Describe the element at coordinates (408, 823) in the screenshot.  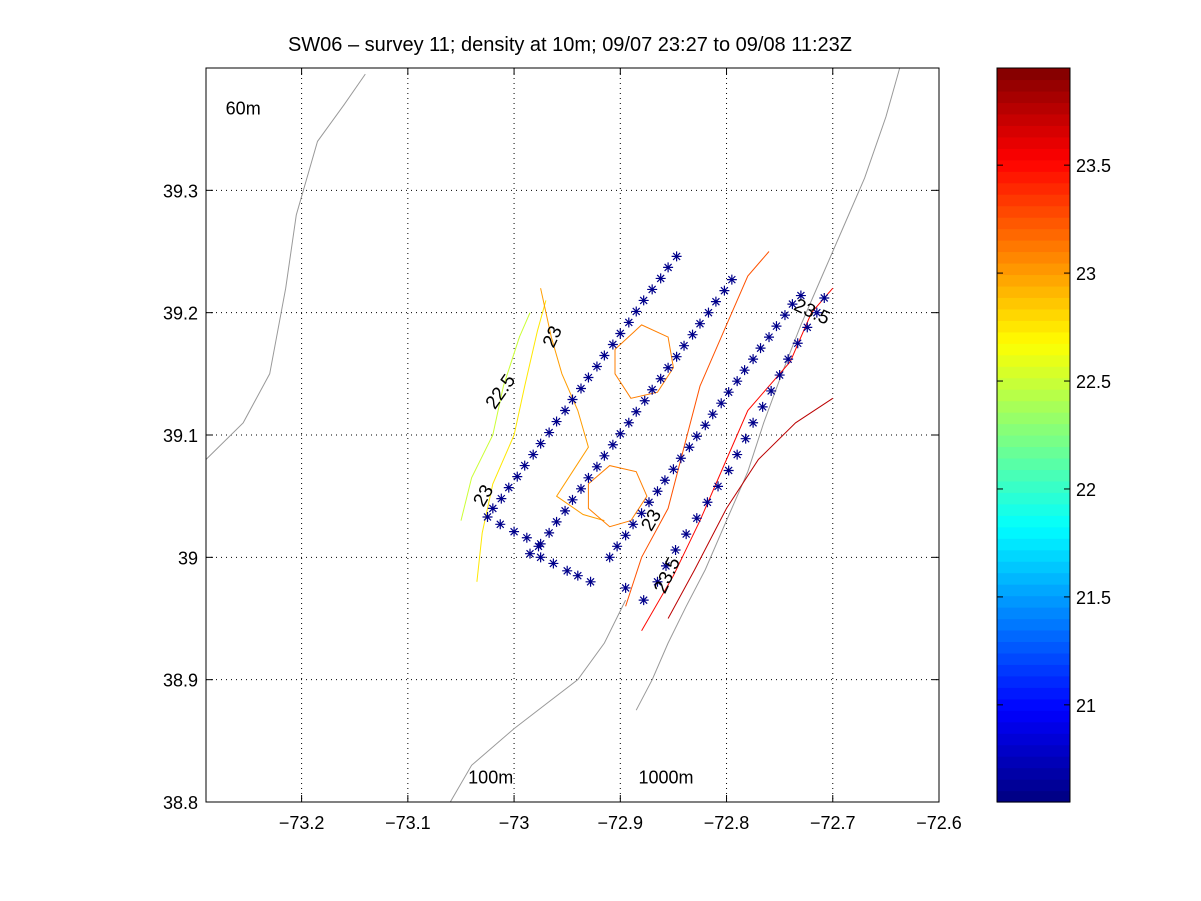
I see `x-tick-label: −73.1` at that location.